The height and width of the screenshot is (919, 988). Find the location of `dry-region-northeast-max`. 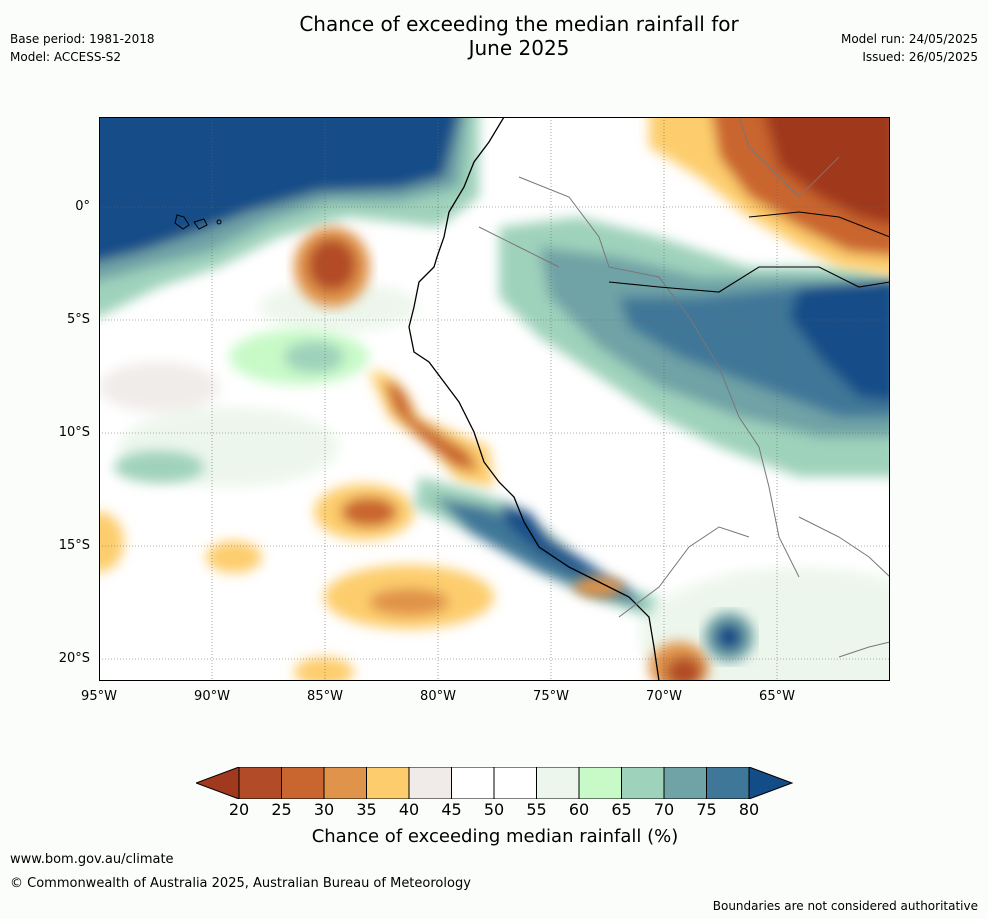

dry-region-northeast-max is located at coordinates (827, 171).